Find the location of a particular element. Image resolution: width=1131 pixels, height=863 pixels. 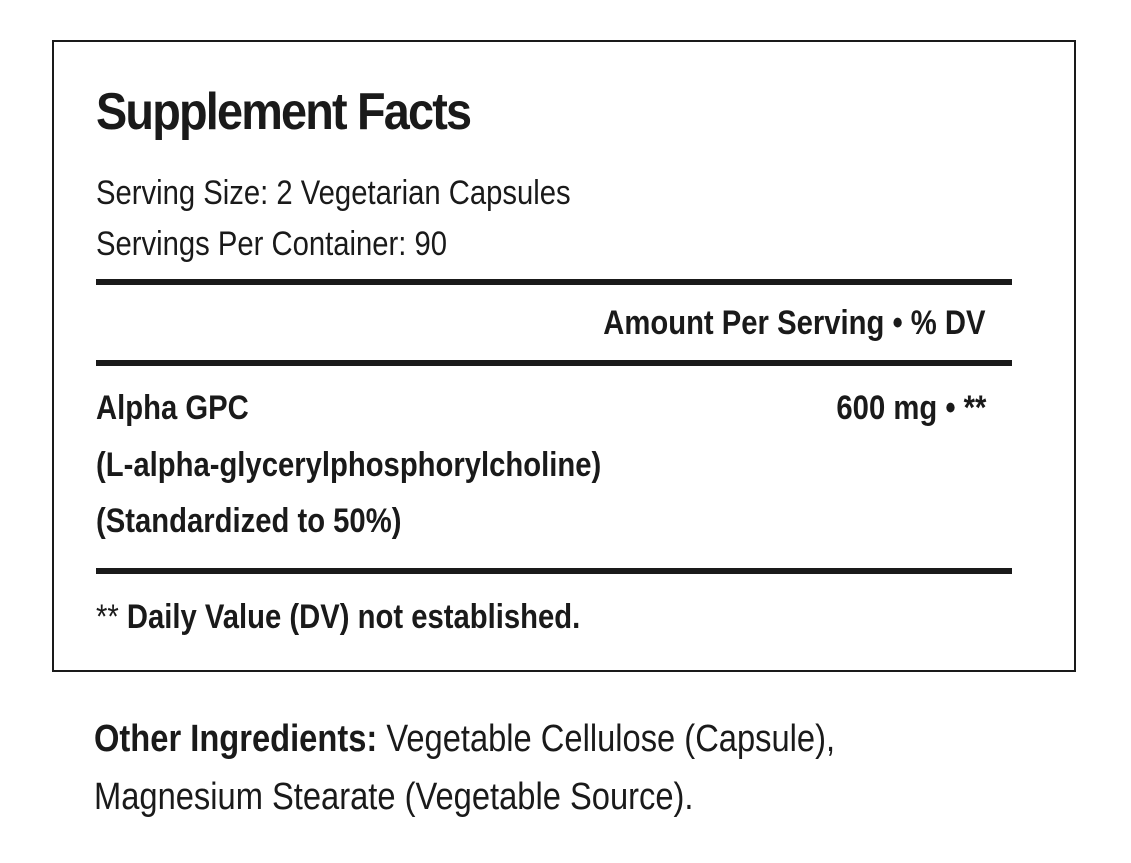

ingredient-name: Alpha GPC is located at coordinates (172, 408).